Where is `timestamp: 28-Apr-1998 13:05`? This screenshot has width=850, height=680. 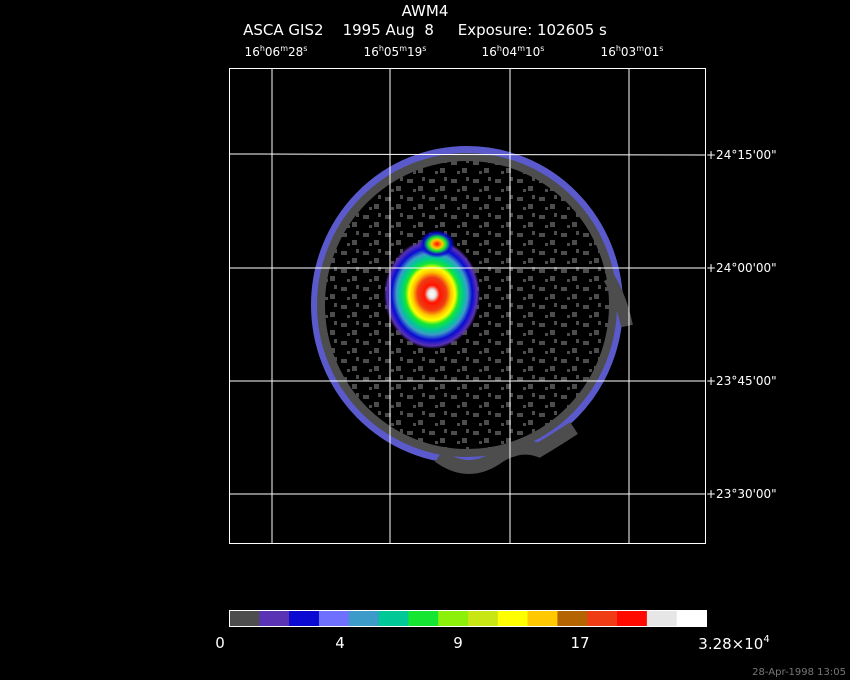
timestamp: 28-Apr-1998 13:05 is located at coordinates (799, 672).